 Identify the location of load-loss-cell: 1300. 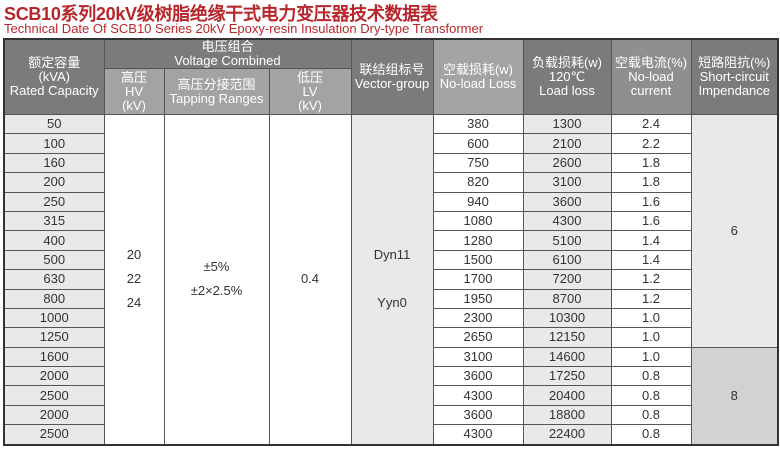
(567, 124).